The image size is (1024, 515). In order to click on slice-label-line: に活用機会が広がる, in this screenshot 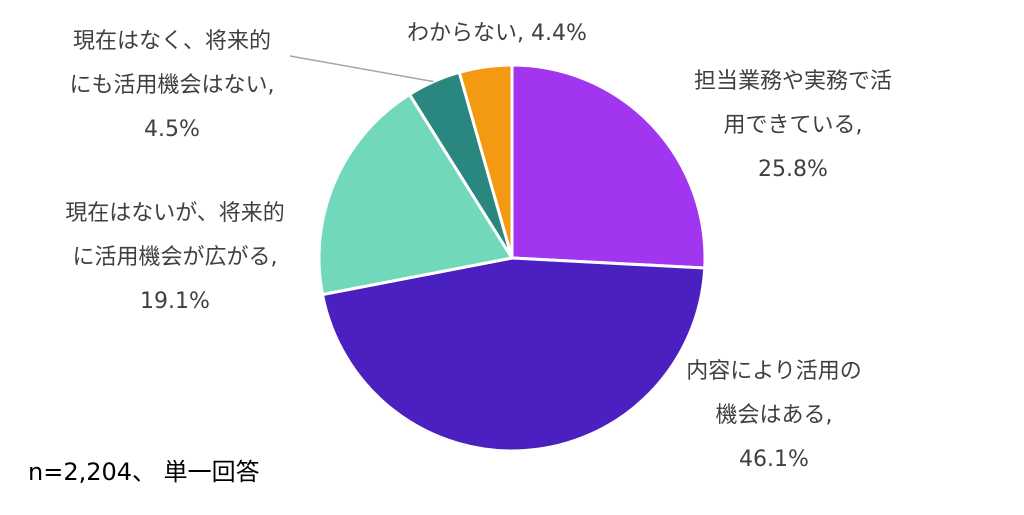, I will do `click(175, 257)`.